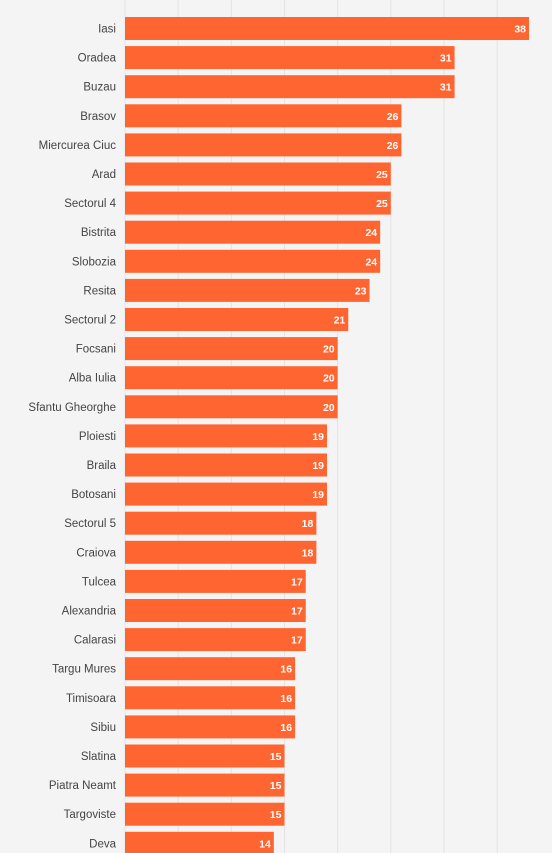 The image size is (552, 853). I want to click on category-label: Deva, so click(102, 844).